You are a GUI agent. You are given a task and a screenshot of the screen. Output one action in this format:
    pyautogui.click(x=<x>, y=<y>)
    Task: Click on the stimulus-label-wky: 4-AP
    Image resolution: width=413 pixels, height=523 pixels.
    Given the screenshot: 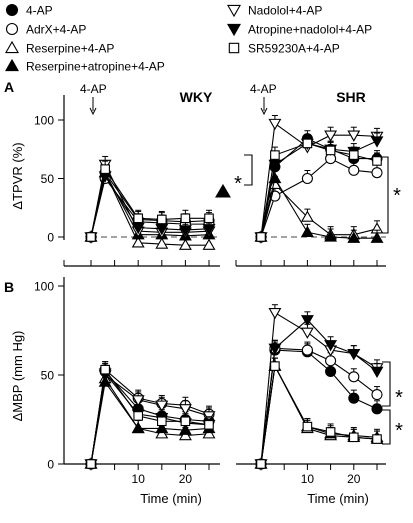 What is the action you would take?
    pyautogui.click(x=93, y=89)
    